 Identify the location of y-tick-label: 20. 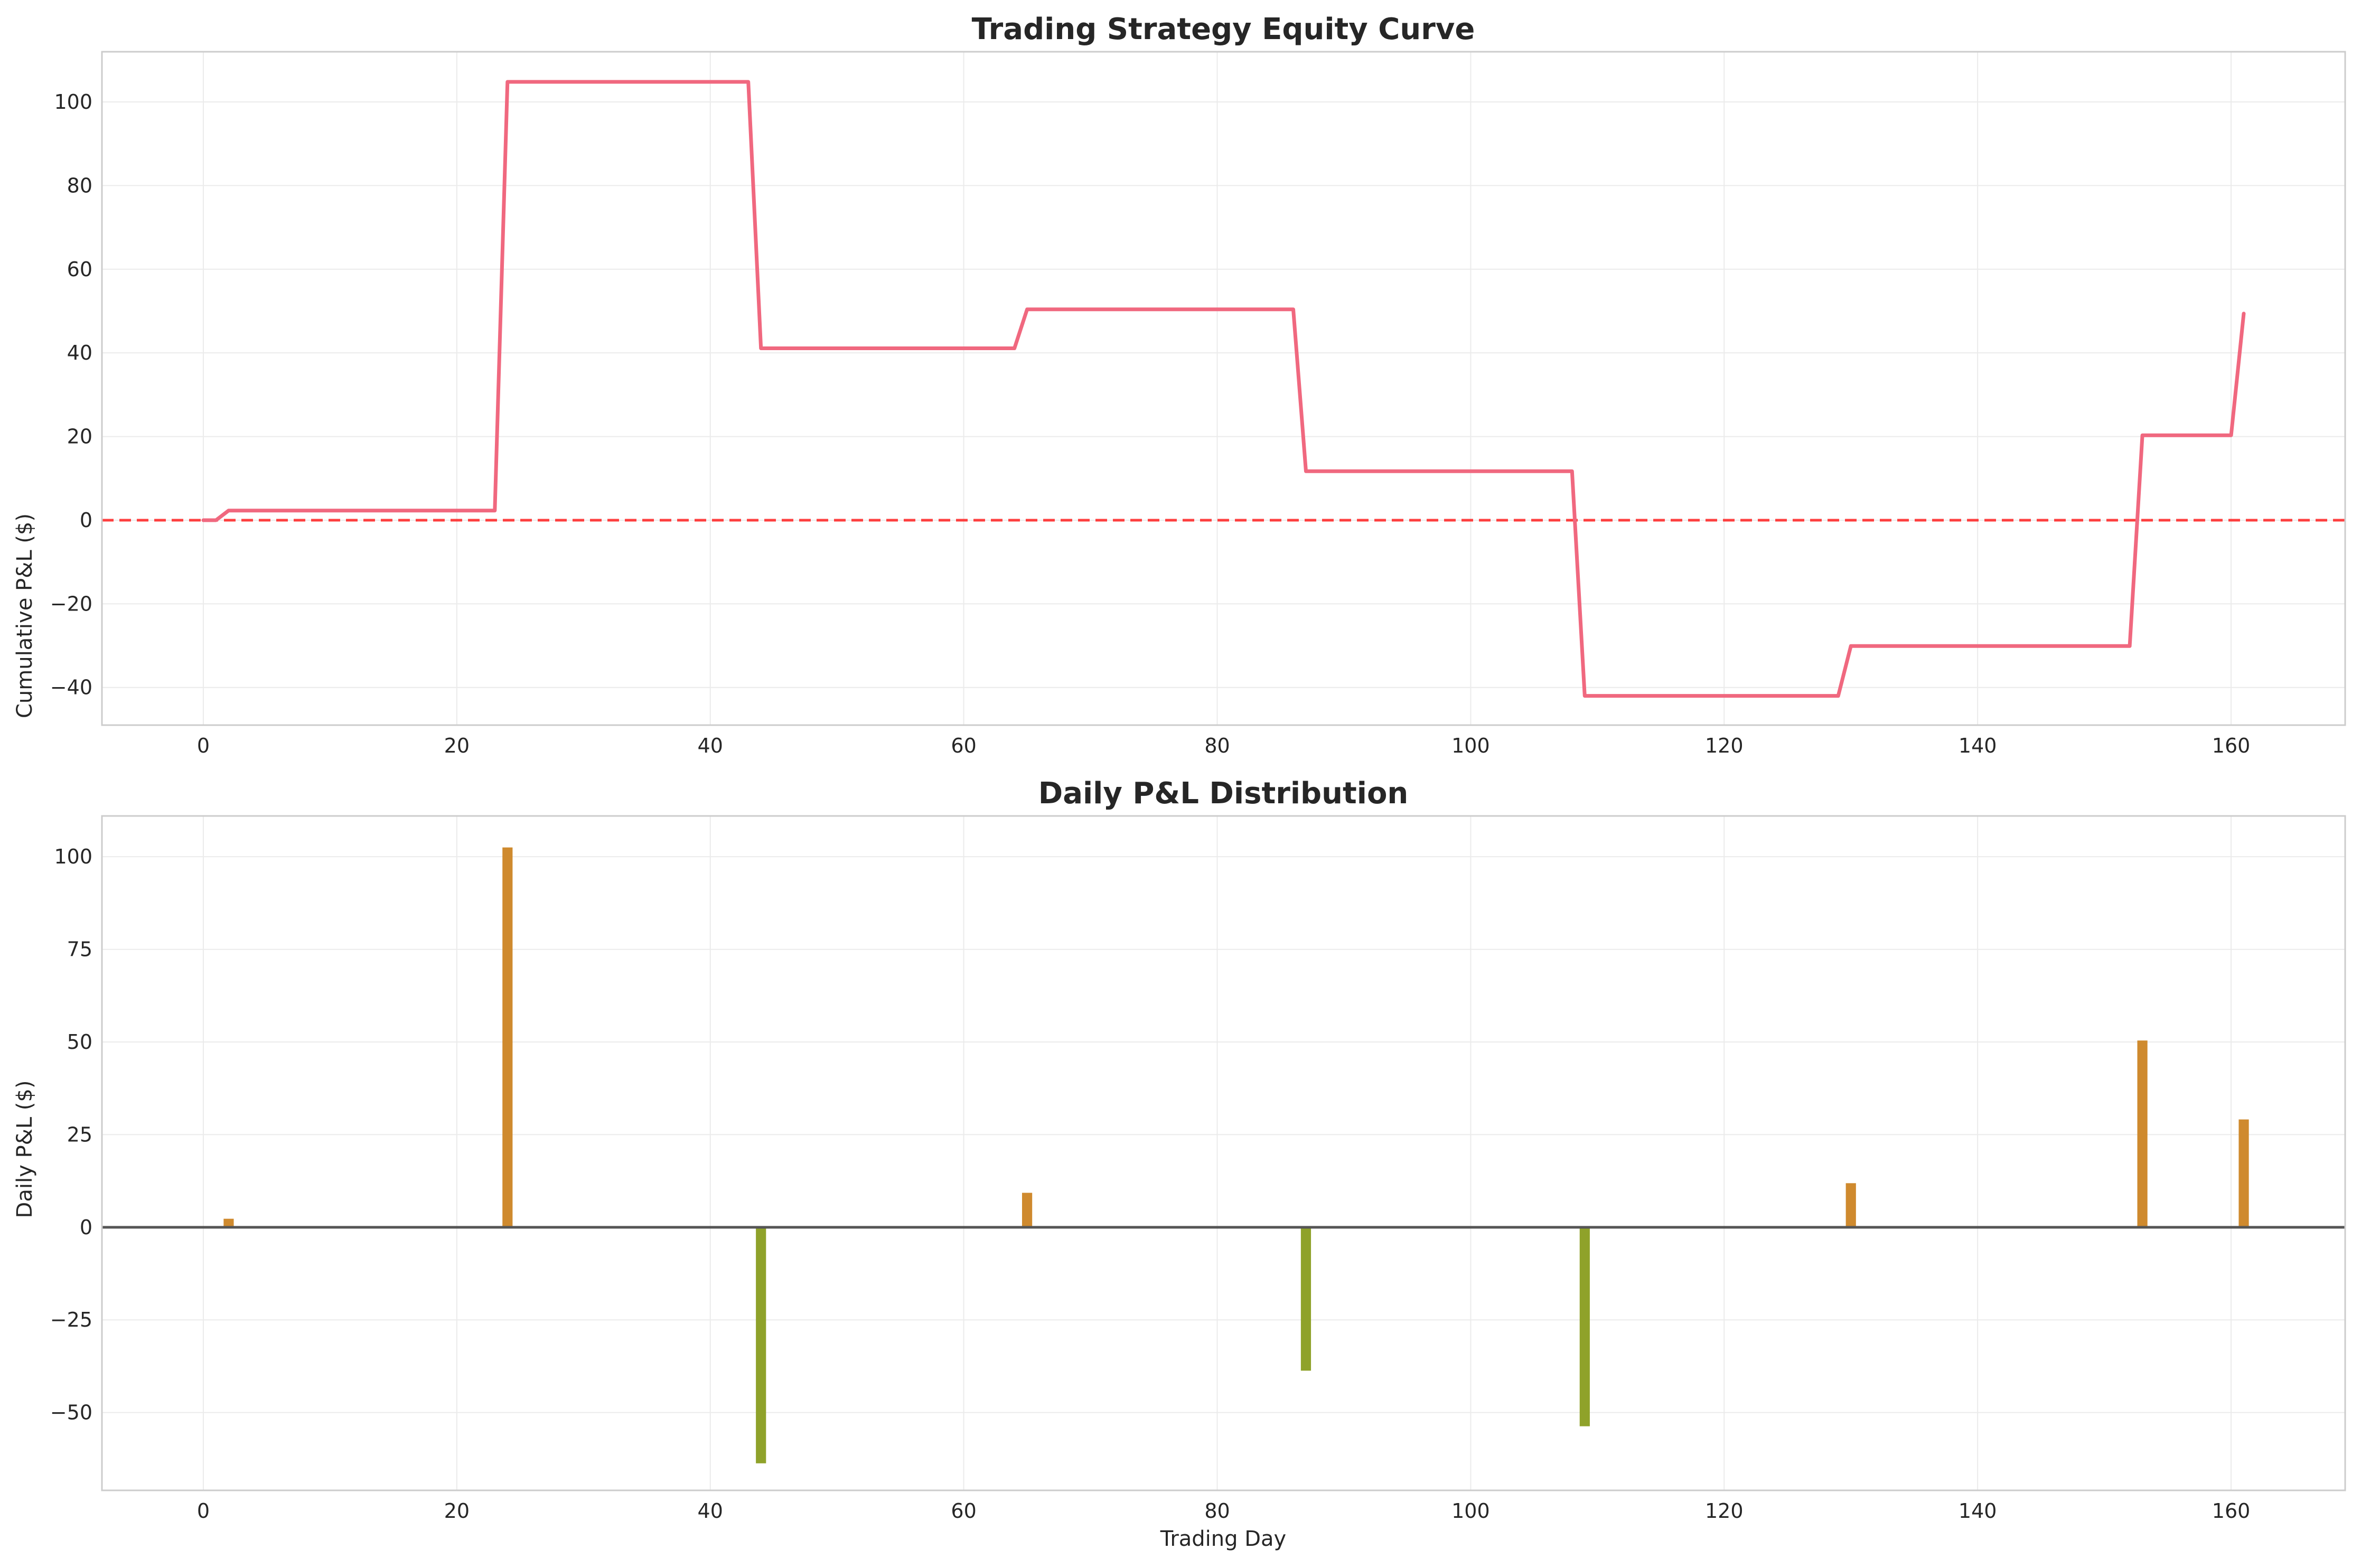
(80, 437).